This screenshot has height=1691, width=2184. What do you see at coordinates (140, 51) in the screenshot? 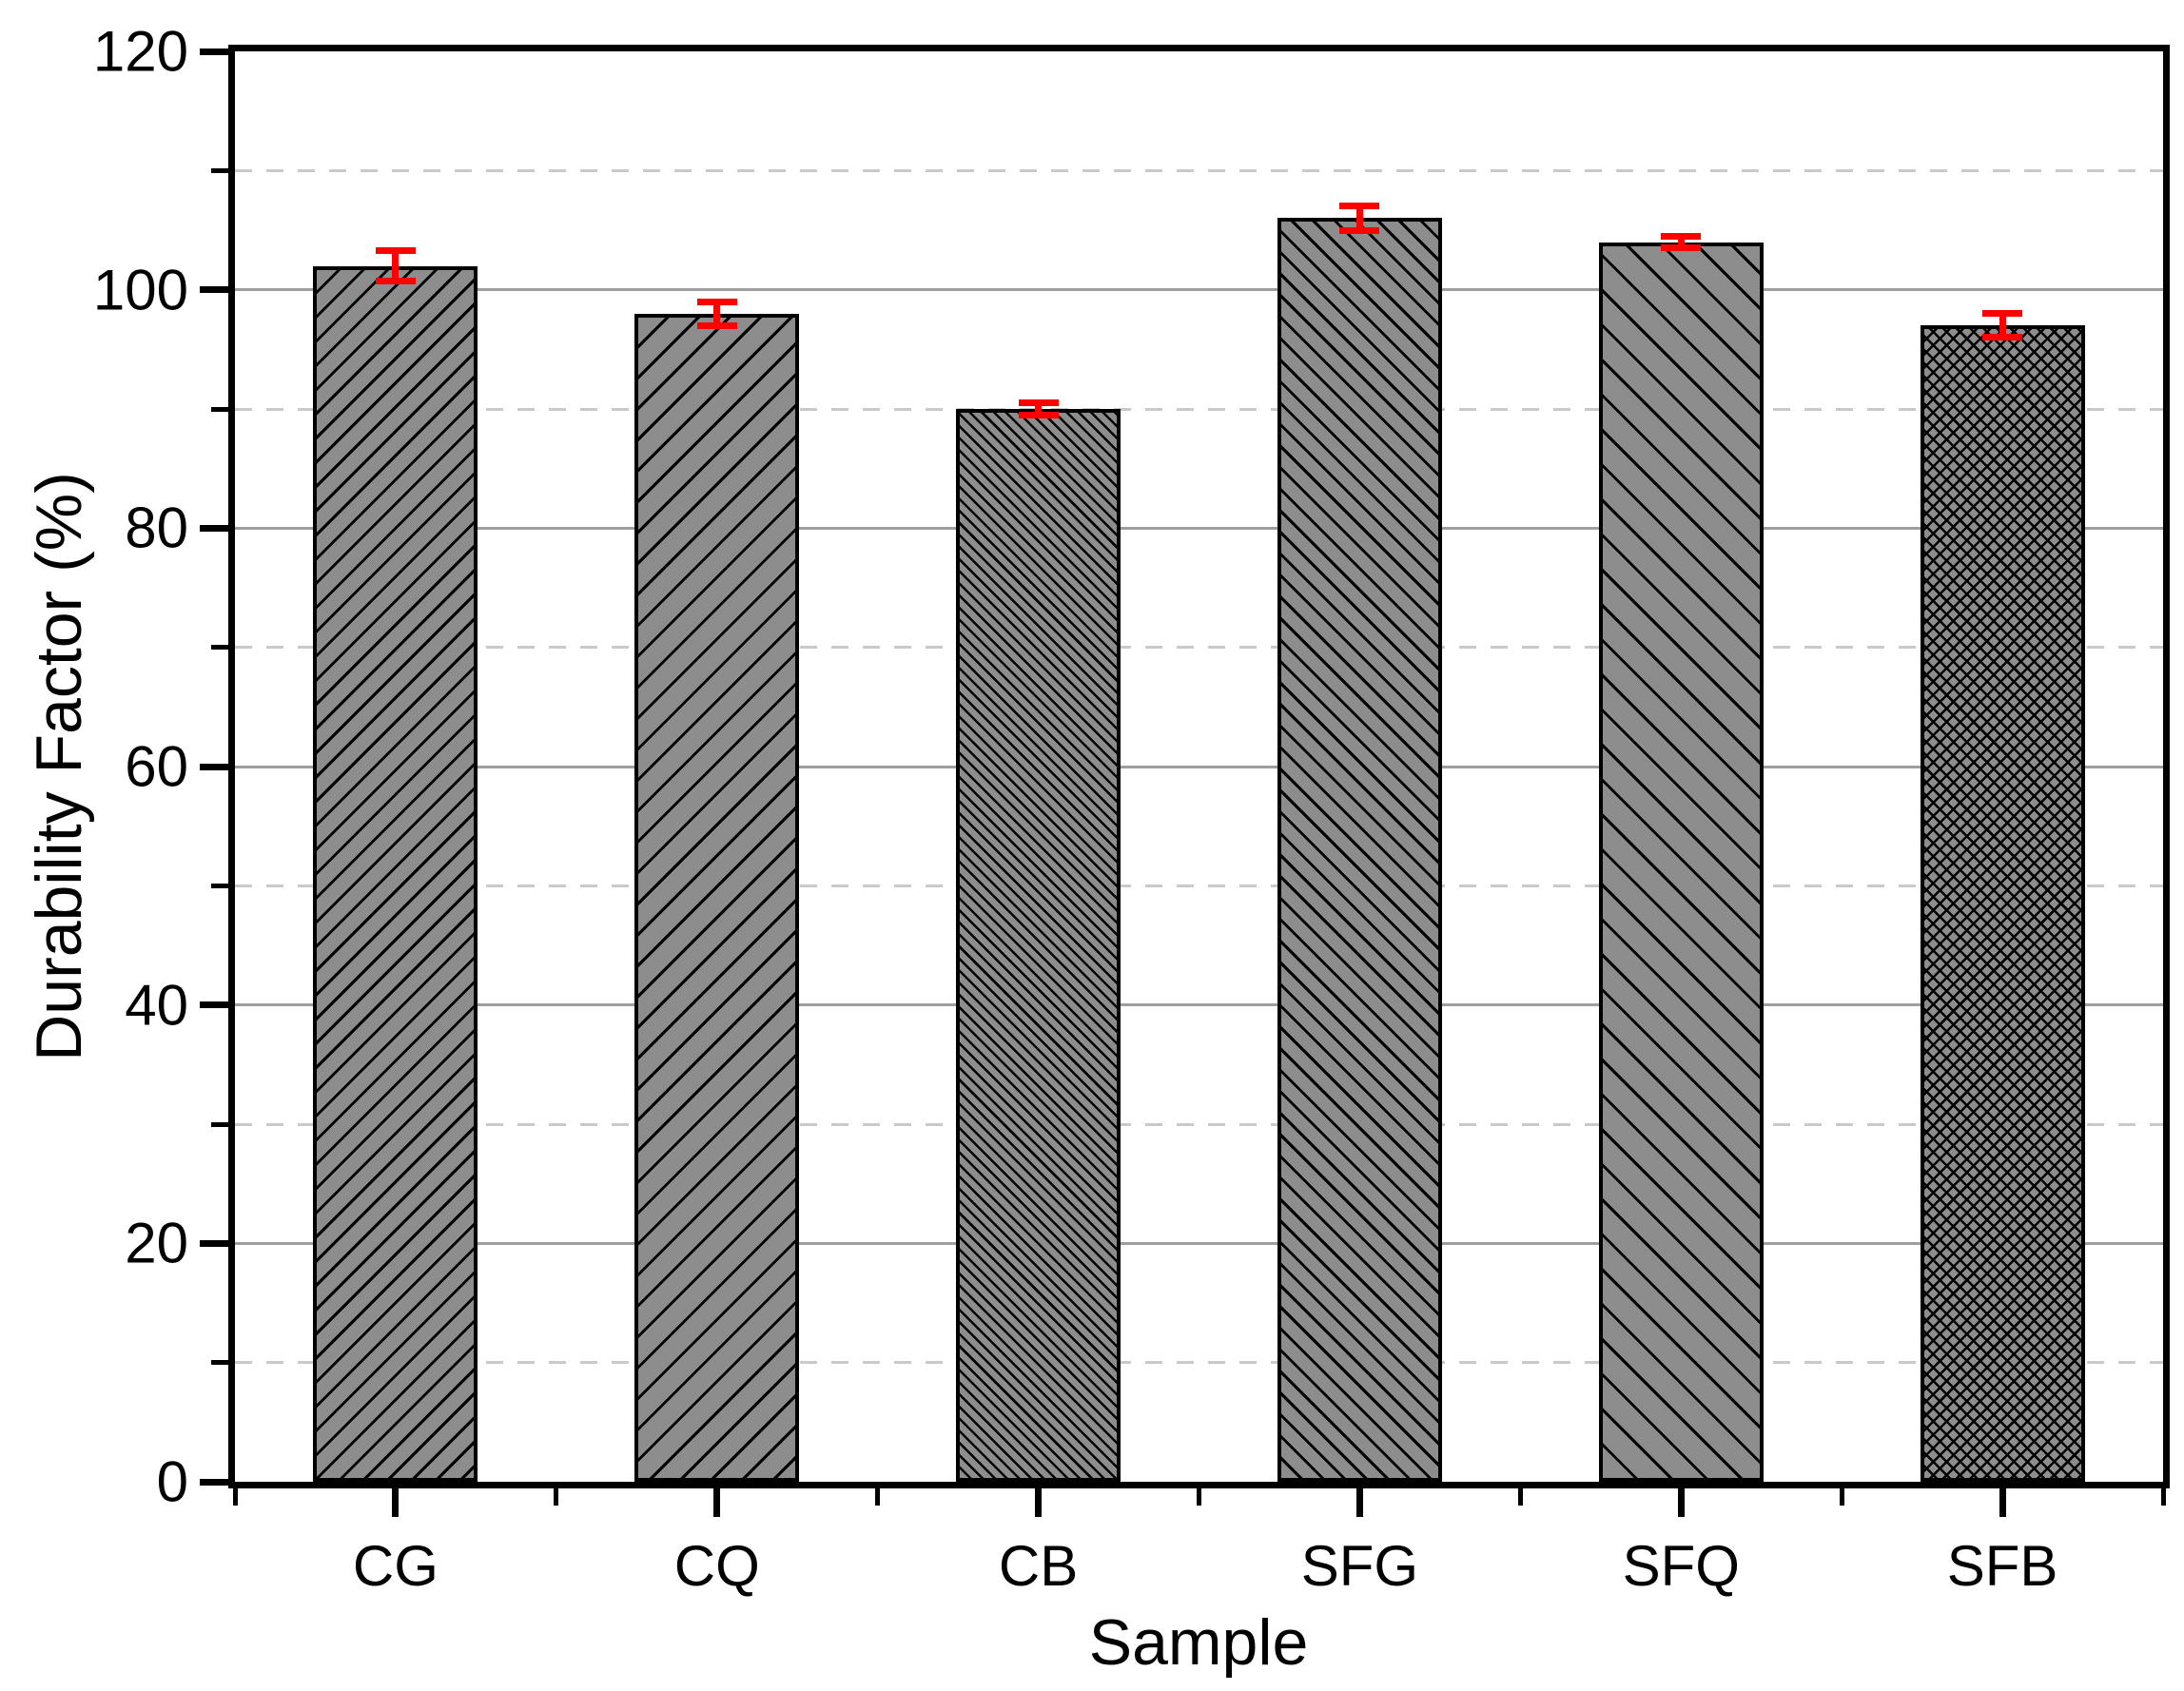
I see `y-tick-label: 120` at bounding box center [140, 51].